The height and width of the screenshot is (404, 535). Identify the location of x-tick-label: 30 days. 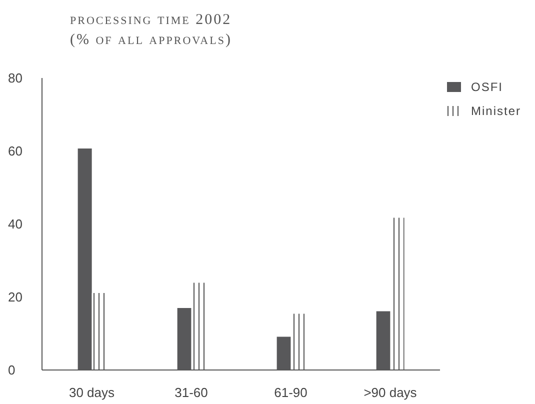
(92, 392).